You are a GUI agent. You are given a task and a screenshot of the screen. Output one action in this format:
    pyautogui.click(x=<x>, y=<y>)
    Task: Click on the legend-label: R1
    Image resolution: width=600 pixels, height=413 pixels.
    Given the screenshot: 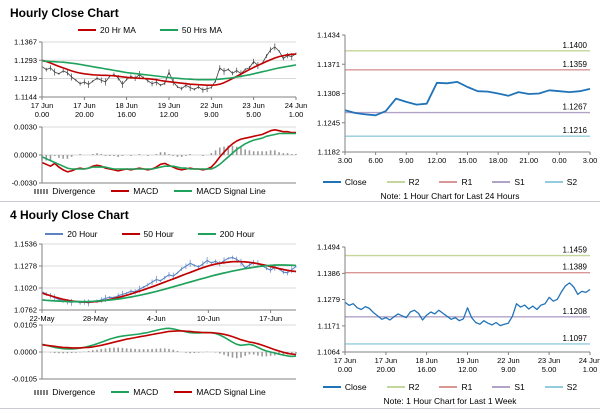 What is the action you would take?
    pyautogui.click(x=467, y=387)
    